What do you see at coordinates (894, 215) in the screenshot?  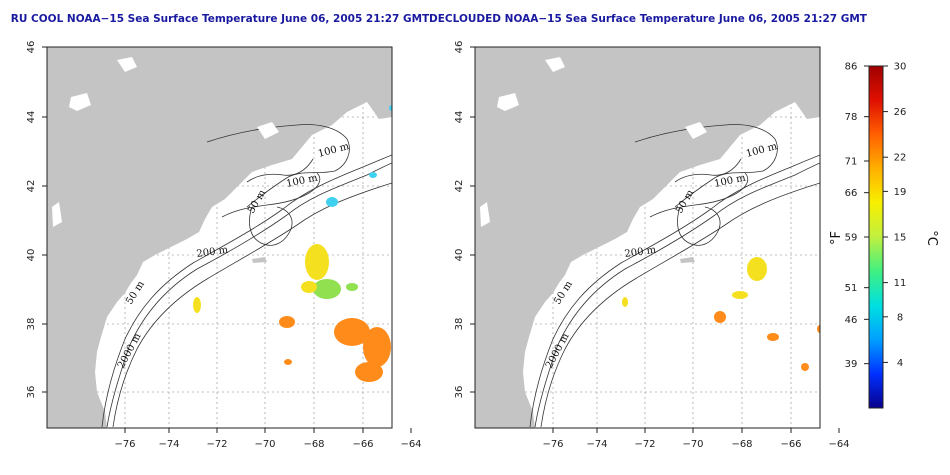 I see `celsius-ticks: 30 26 22 19 15 11 8 4` at bounding box center [894, 215].